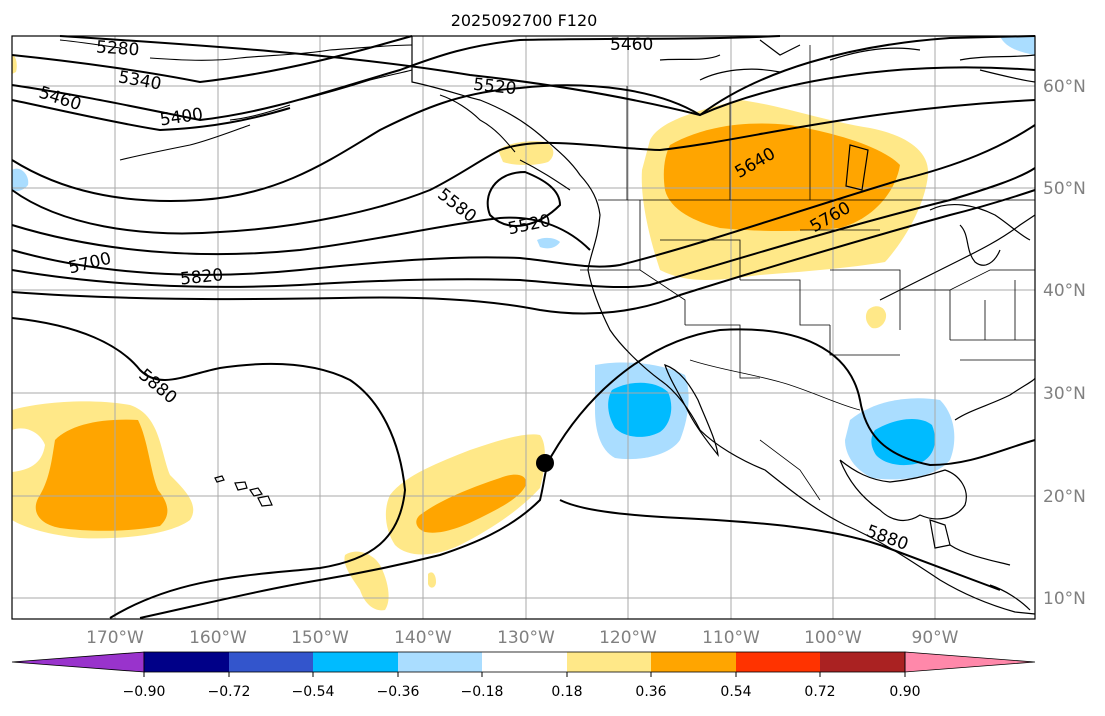 The height and width of the screenshot is (716, 1105). I want to click on contour-label: 5460, so click(631, 45).